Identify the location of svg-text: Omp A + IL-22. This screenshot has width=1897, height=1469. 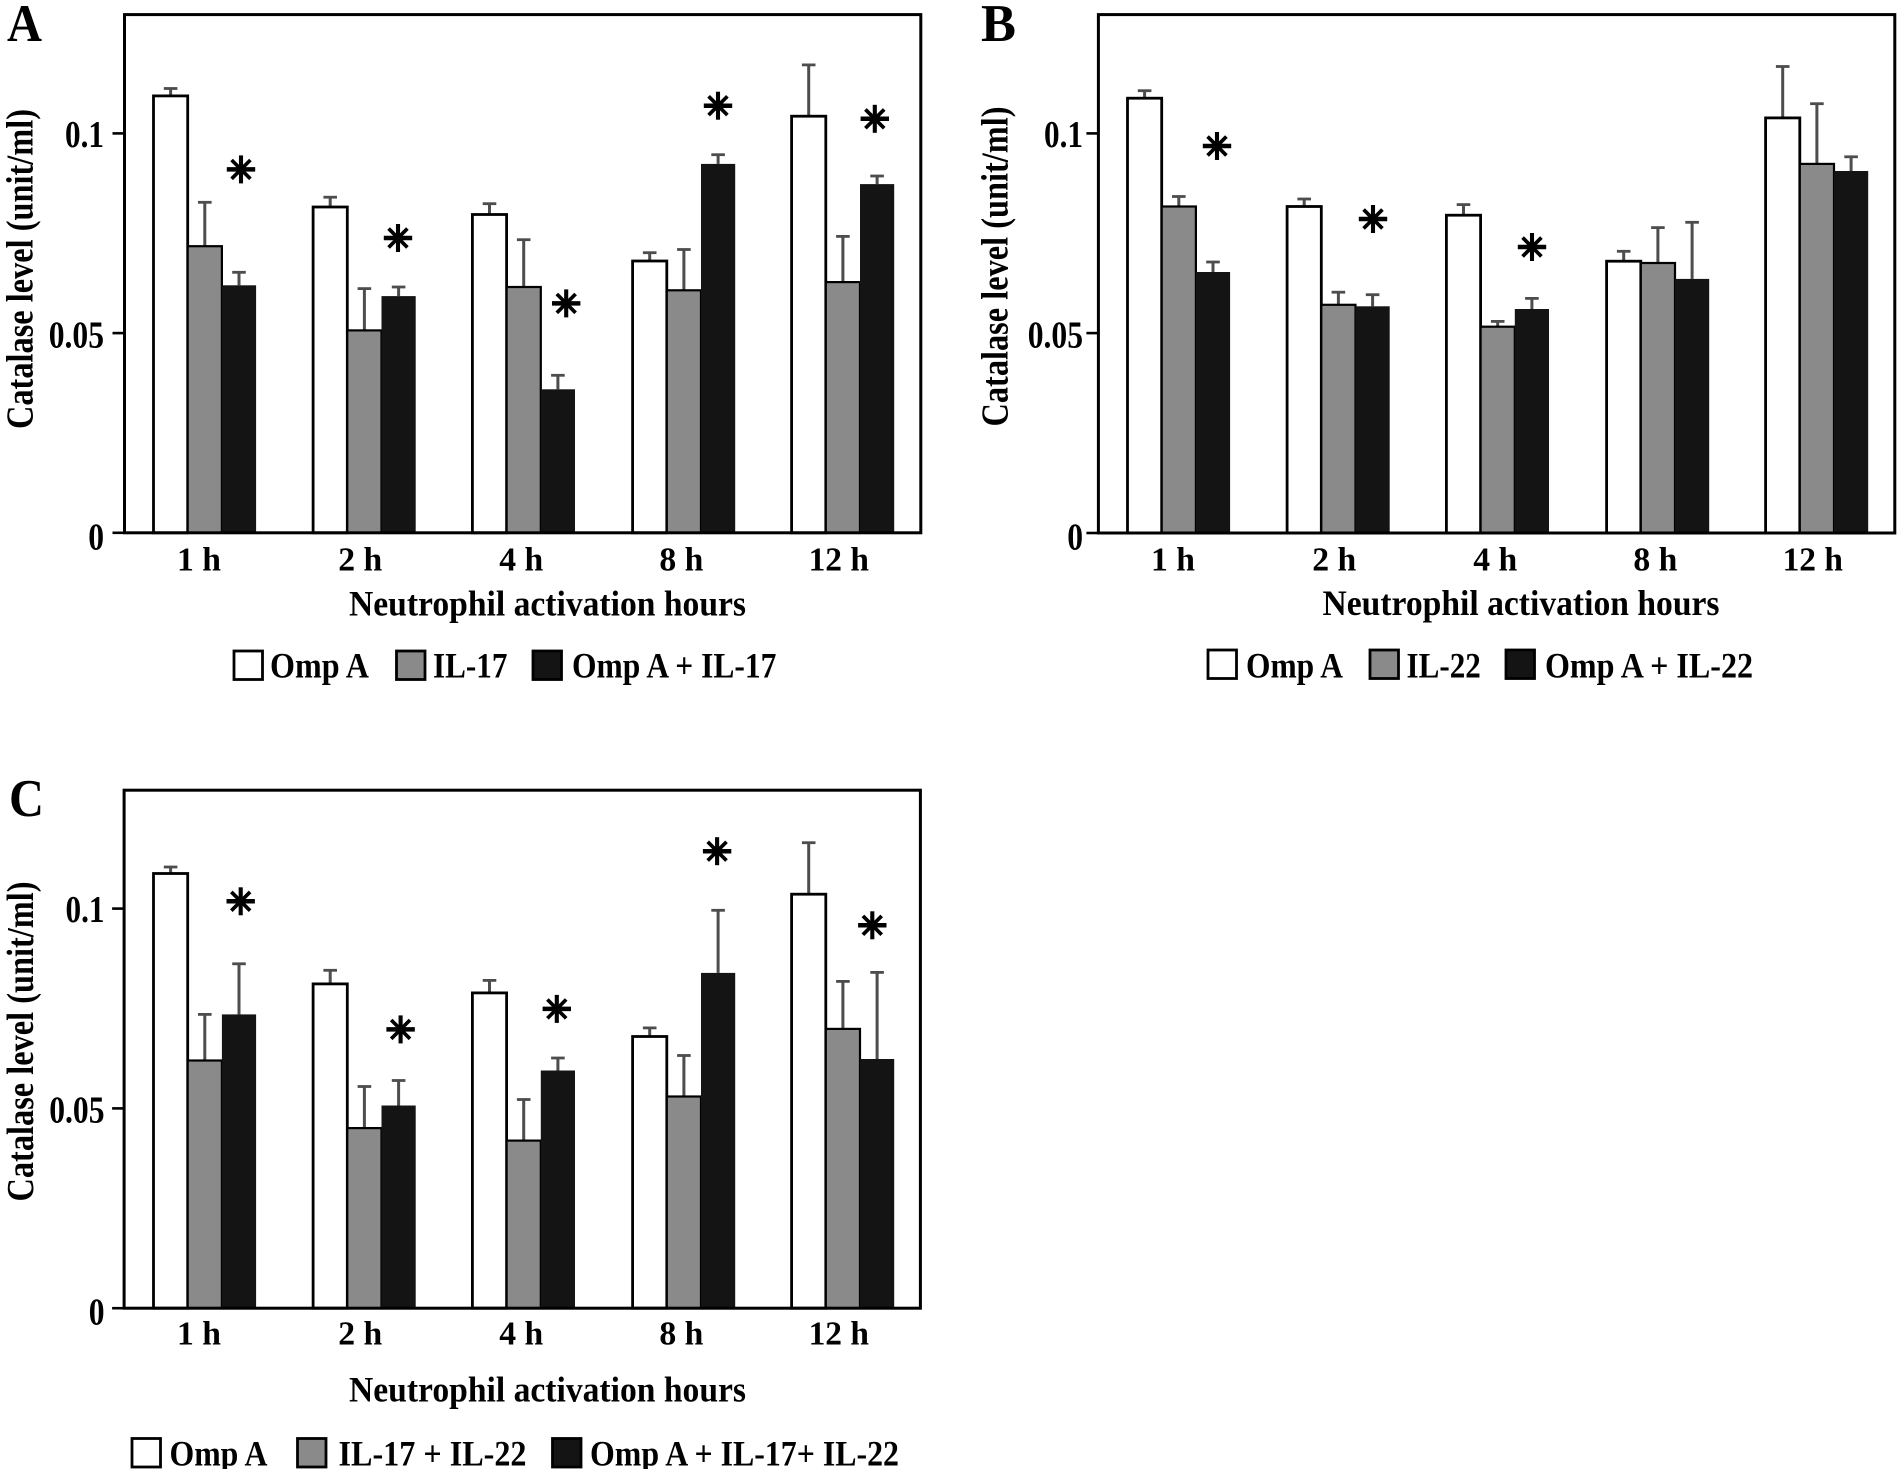
(1649, 666).